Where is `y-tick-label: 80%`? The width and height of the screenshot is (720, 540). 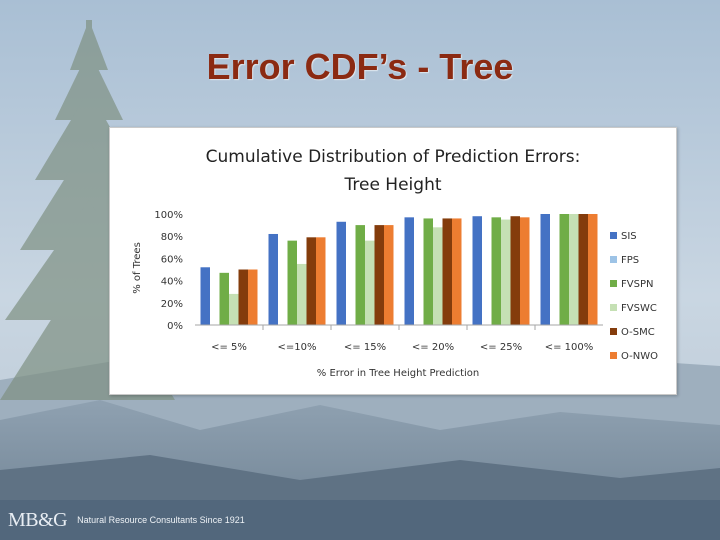
y-tick-label: 80% is located at coordinates (172, 237).